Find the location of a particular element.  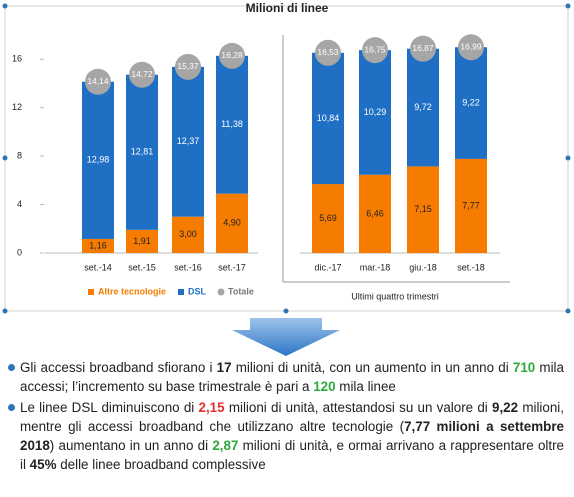

arrow is located at coordinates (286, 337).